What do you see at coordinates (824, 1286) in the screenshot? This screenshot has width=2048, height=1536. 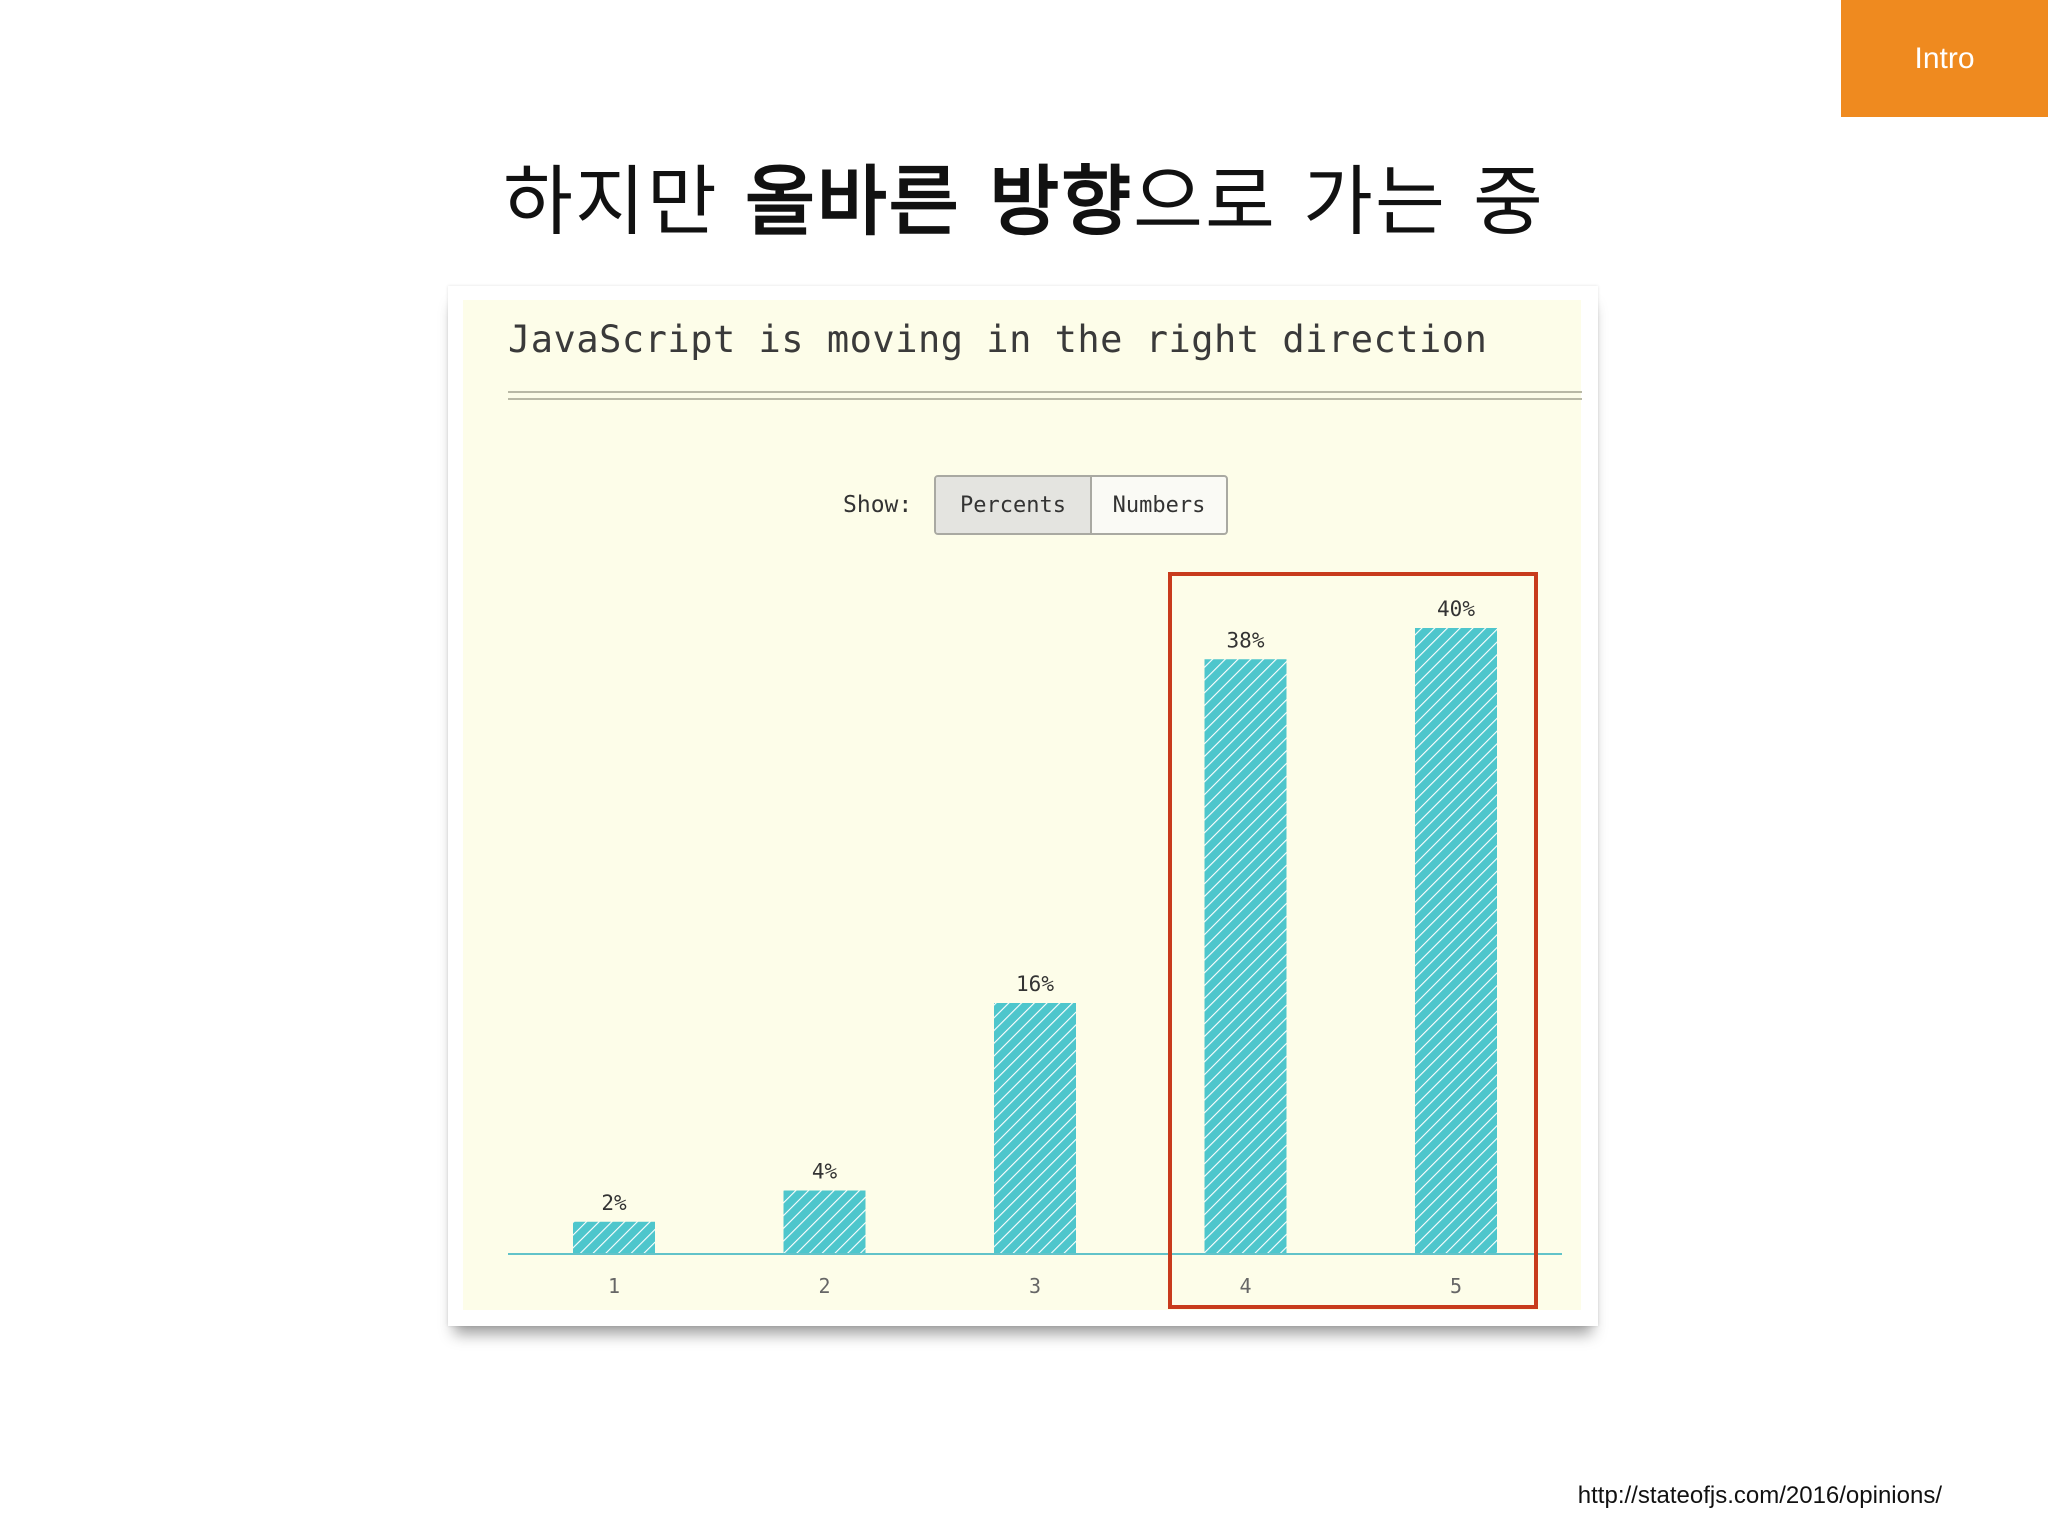 I see `x-tick-label-2: 2` at bounding box center [824, 1286].